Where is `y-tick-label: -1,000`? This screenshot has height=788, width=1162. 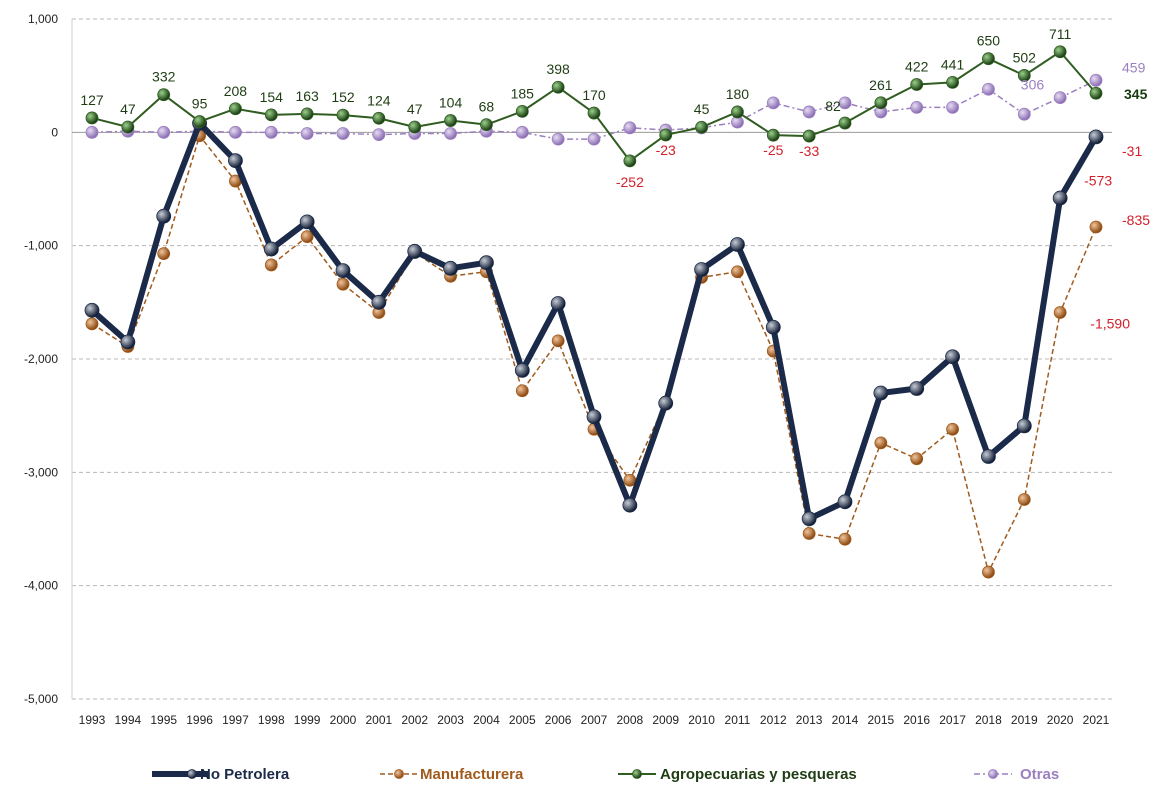 y-tick-label: -1,000 is located at coordinates (41, 246).